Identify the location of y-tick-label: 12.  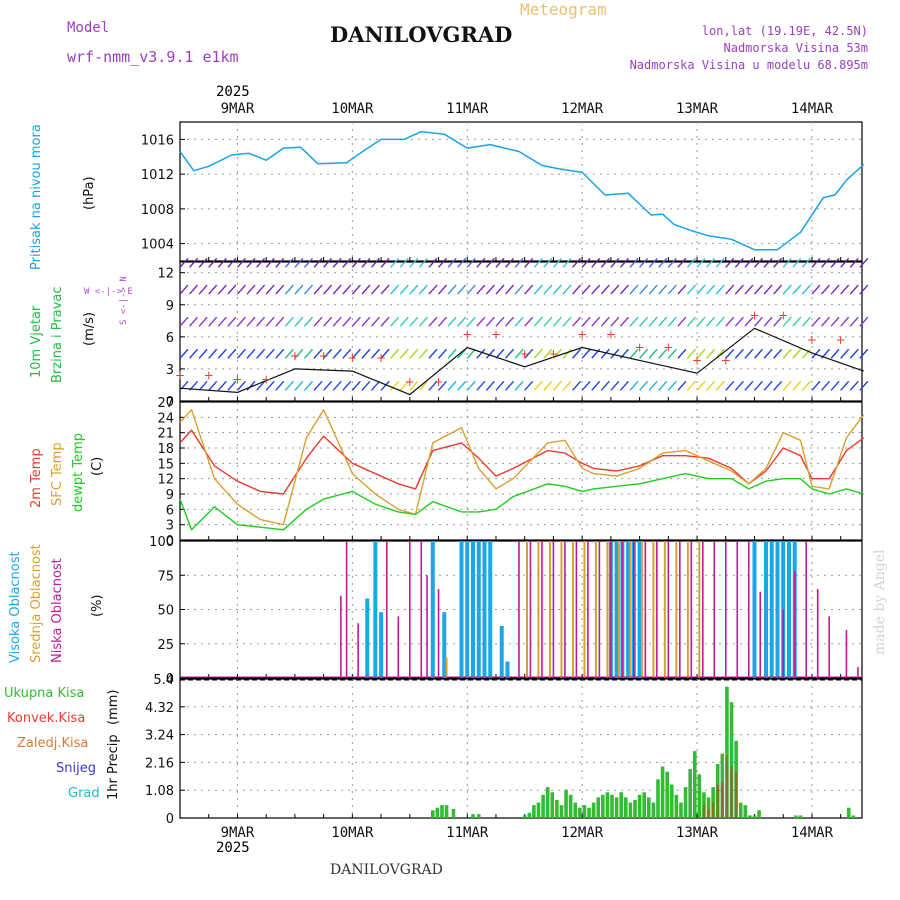
(165, 480).